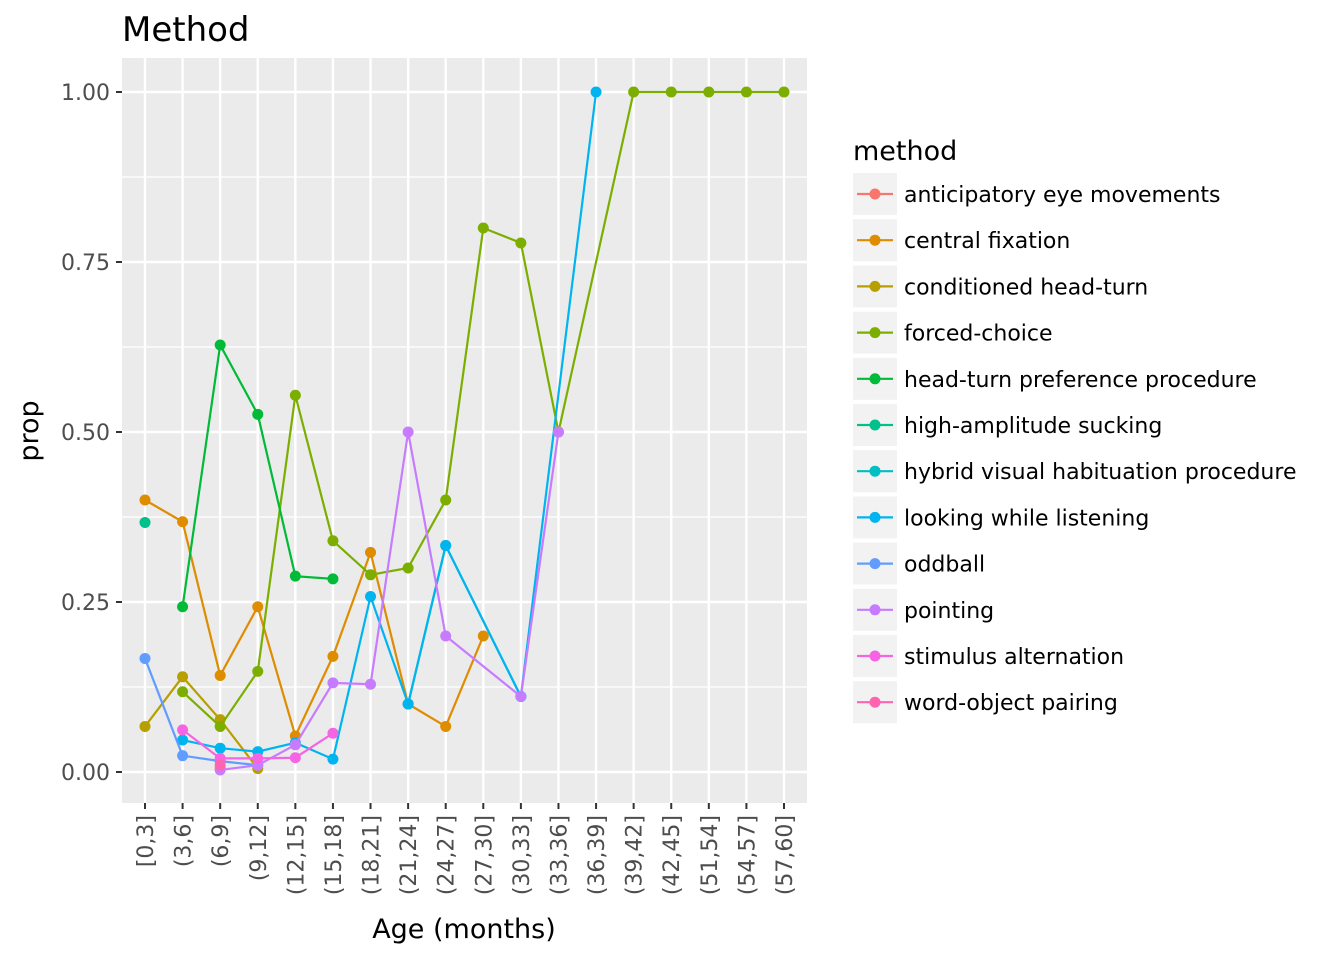 This screenshot has height=960, width=1344. What do you see at coordinates (747, 855) in the screenshot?
I see `x-tick-label: (54,57]` at bounding box center [747, 855].